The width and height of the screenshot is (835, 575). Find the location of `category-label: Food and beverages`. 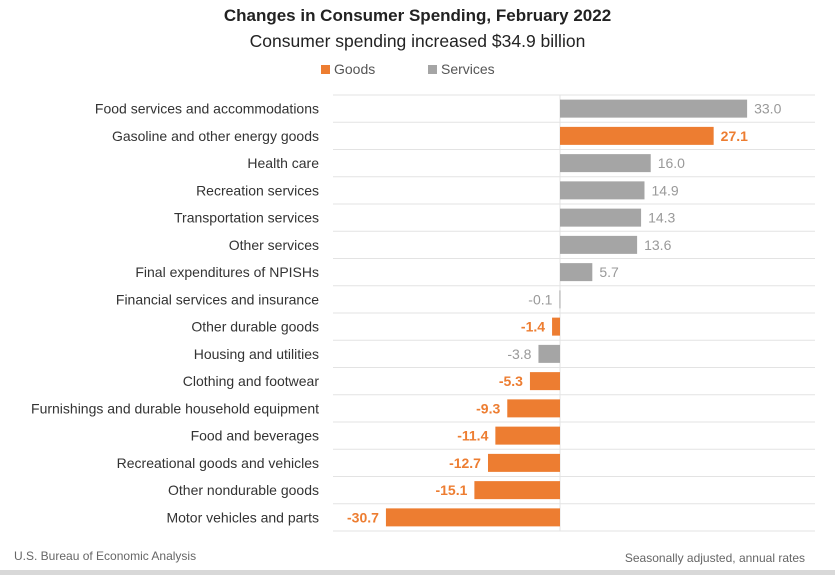

category-label: Food and beverages is located at coordinates (255, 436).